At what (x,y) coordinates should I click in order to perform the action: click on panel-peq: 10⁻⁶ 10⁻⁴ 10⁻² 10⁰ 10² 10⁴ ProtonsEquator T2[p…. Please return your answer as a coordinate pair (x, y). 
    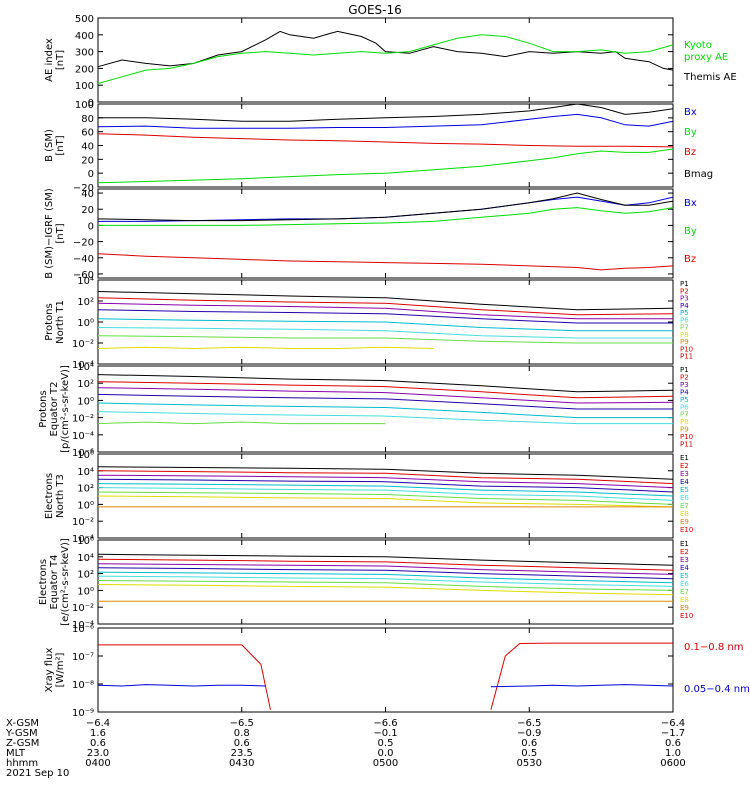
    Looking at the image, I should click on (365, 410).